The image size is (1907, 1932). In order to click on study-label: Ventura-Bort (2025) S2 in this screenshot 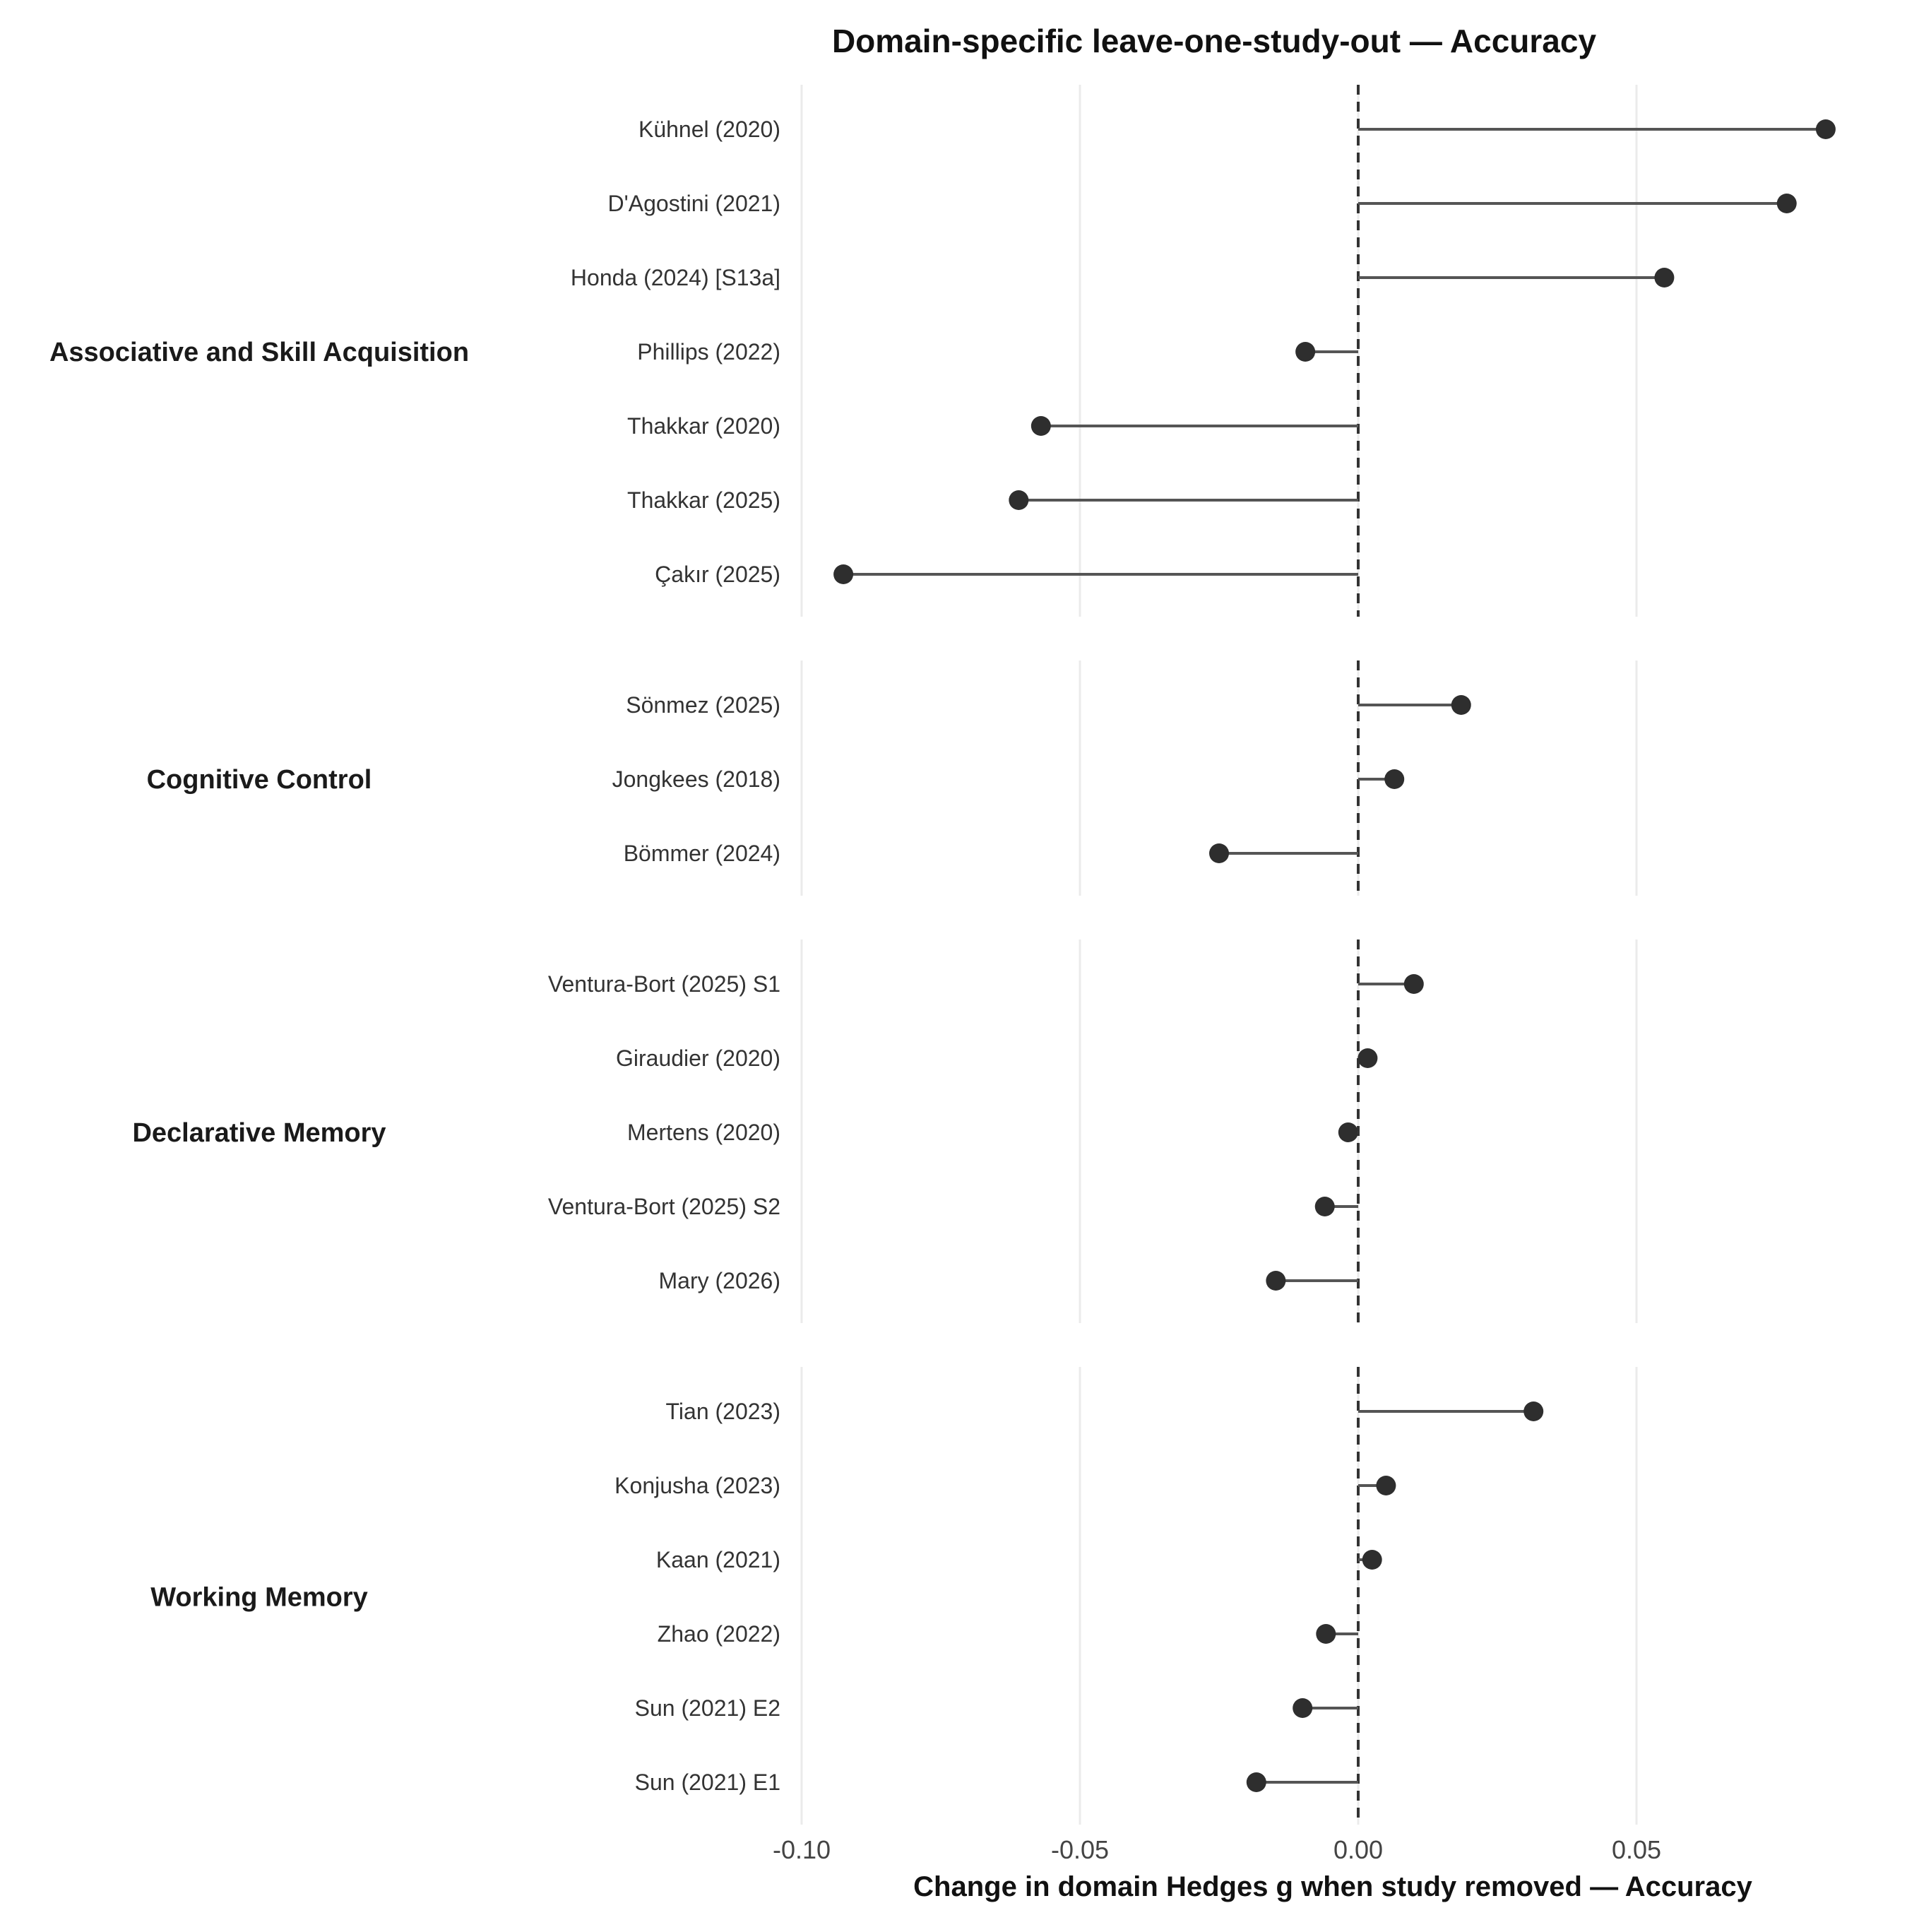, I will do `click(664, 1206)`.